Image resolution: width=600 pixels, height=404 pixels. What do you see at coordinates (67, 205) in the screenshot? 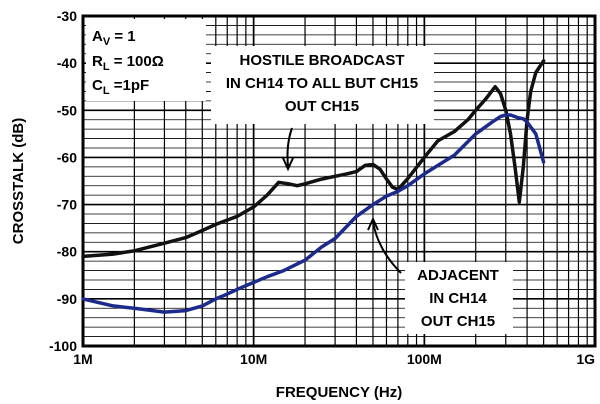
I see `y-tick-label: -70` at bounding box center [67, 205].